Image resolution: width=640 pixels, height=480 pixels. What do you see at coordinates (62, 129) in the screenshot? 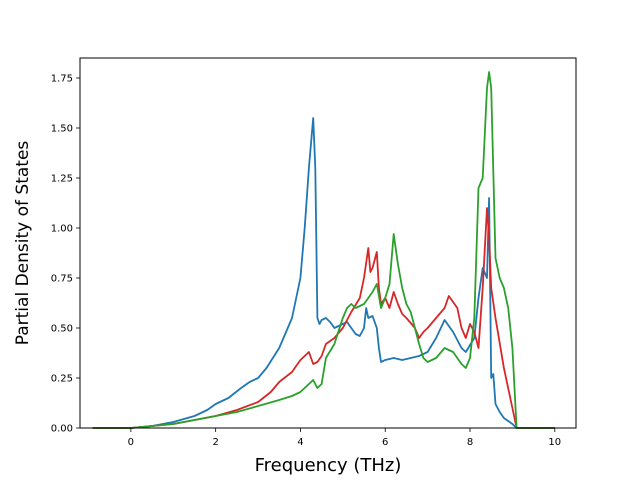
I see `y-tick-label: 1.50` at bounding box center [62, 129].